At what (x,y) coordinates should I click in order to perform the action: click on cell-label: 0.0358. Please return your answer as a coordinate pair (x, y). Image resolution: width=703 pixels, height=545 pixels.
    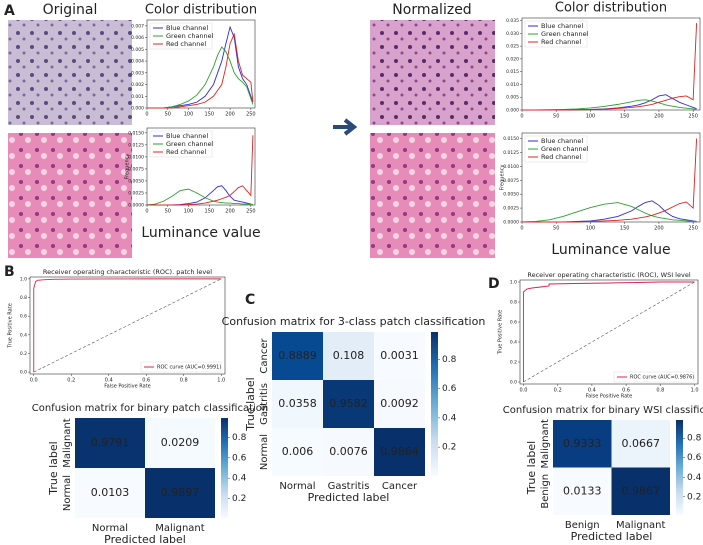
    Looking at the image, I should click on (297, 403).